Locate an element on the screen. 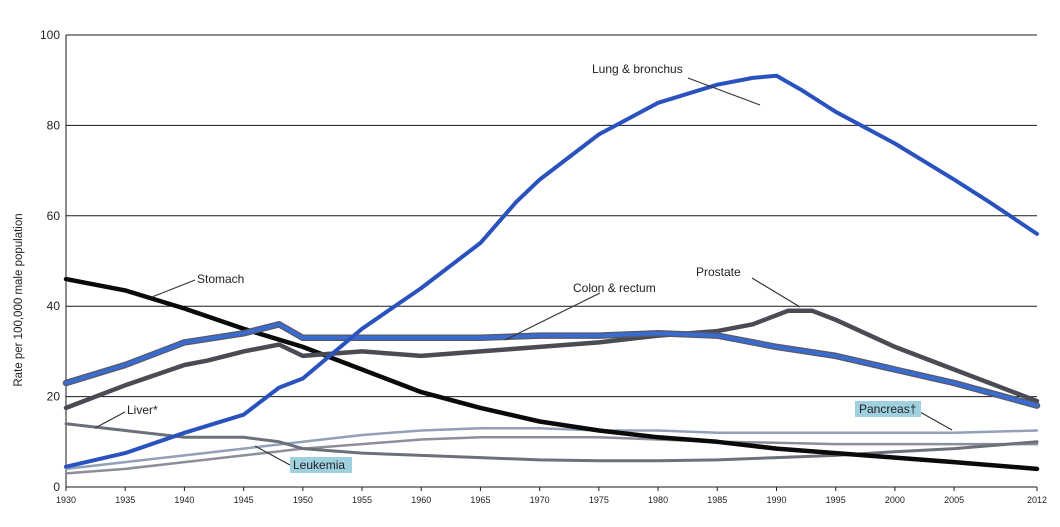 This screenshot has height=527, width=1060. x-tick-label: 2000 is located at coordinates (895, 500).